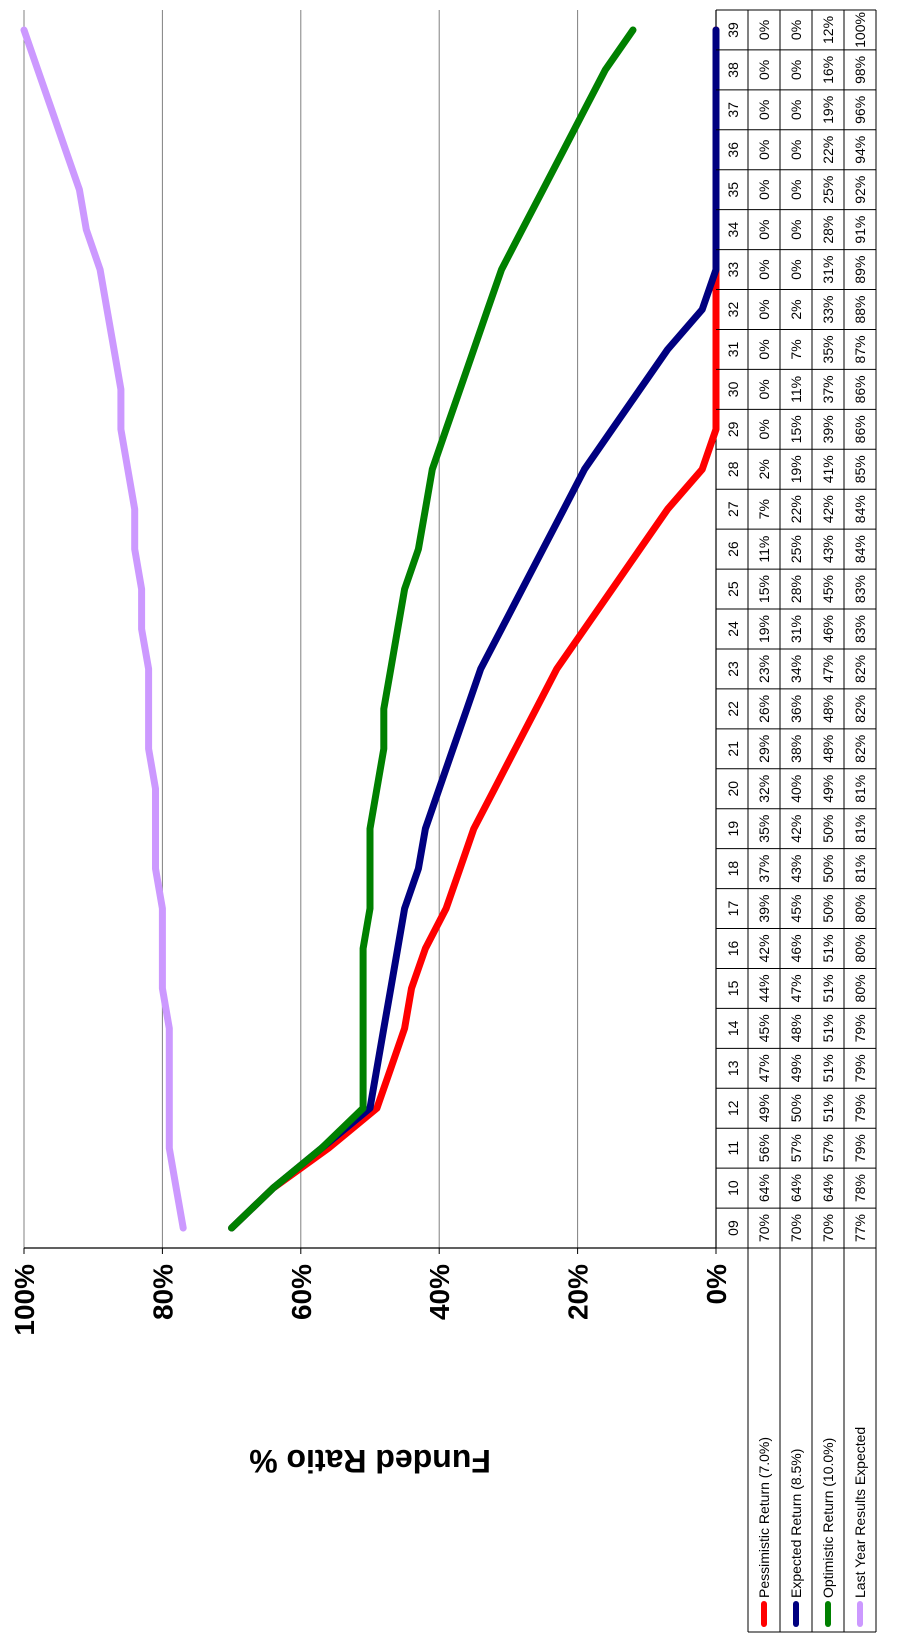 Image resolution: width=906 pixels, height=1645 pixels. I want to click on data-label: 39%, so click(828, 429).